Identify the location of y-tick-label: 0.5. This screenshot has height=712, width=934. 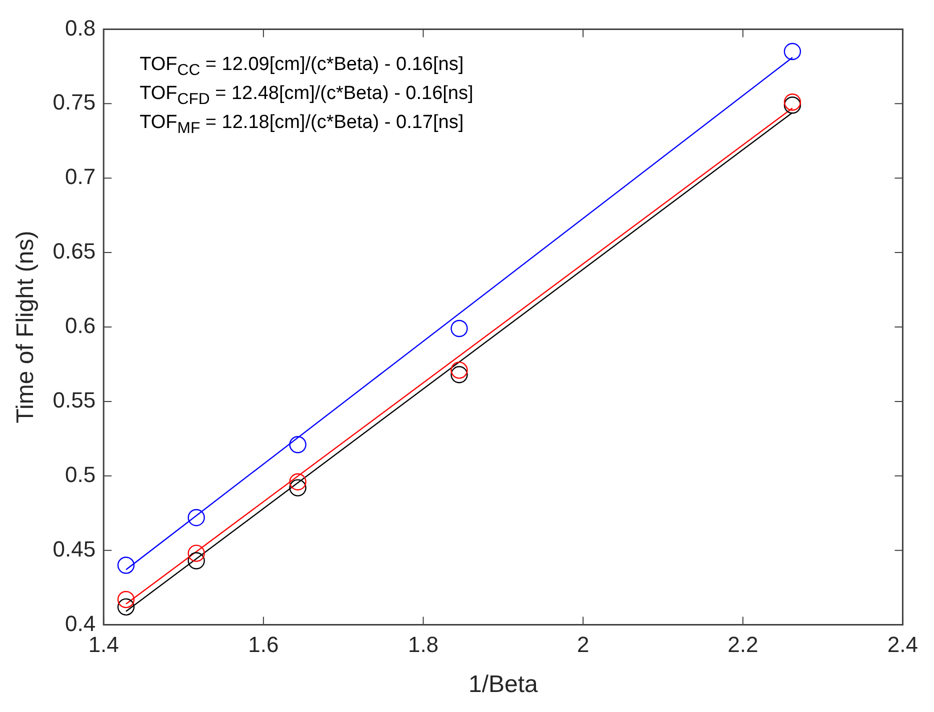
(80, 474).